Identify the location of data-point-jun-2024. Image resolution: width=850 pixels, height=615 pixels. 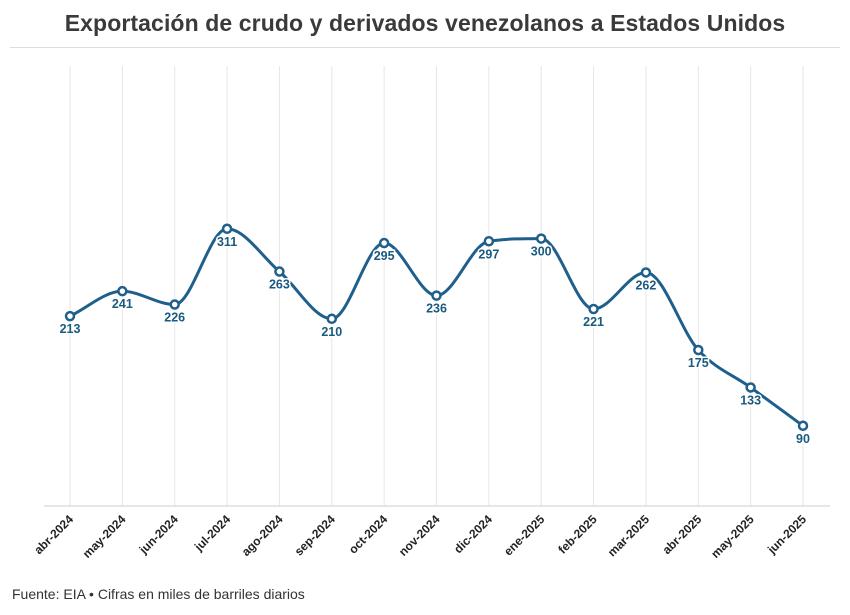
(174, 304).